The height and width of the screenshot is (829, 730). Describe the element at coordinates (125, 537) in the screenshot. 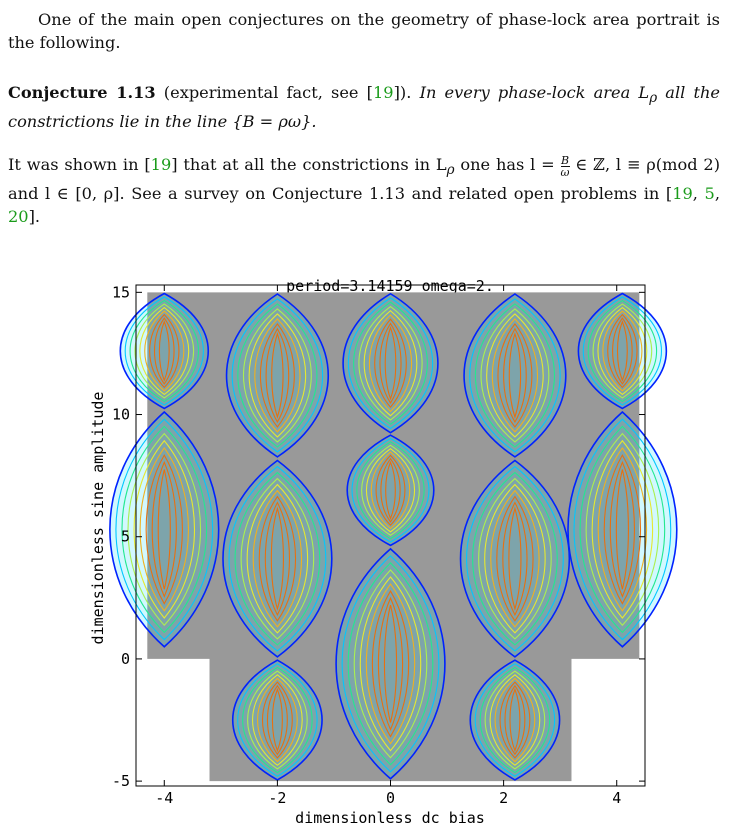

I see `y-tick-label: 5` at that location.